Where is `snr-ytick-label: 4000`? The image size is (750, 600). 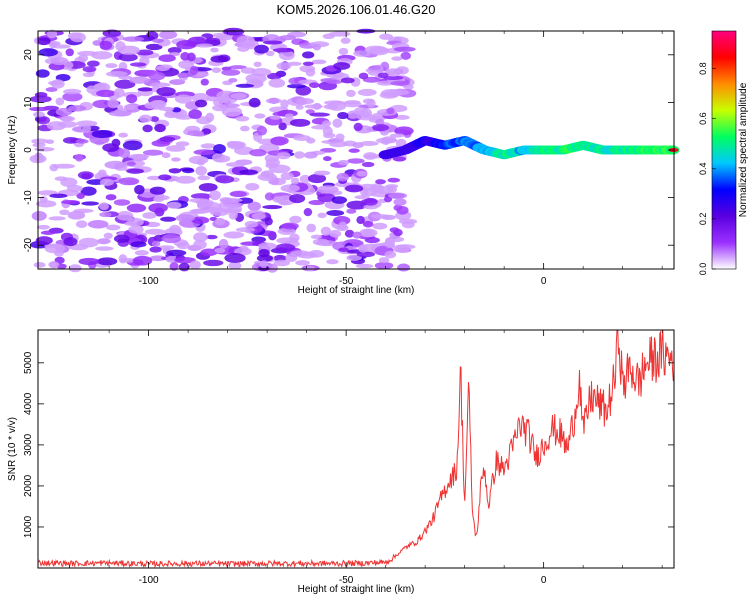
snr-ytick-label: 4000 is located at coordinates (28, 403).